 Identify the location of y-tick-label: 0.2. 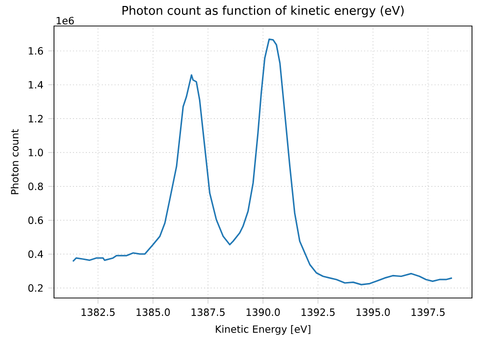
(35, 288).